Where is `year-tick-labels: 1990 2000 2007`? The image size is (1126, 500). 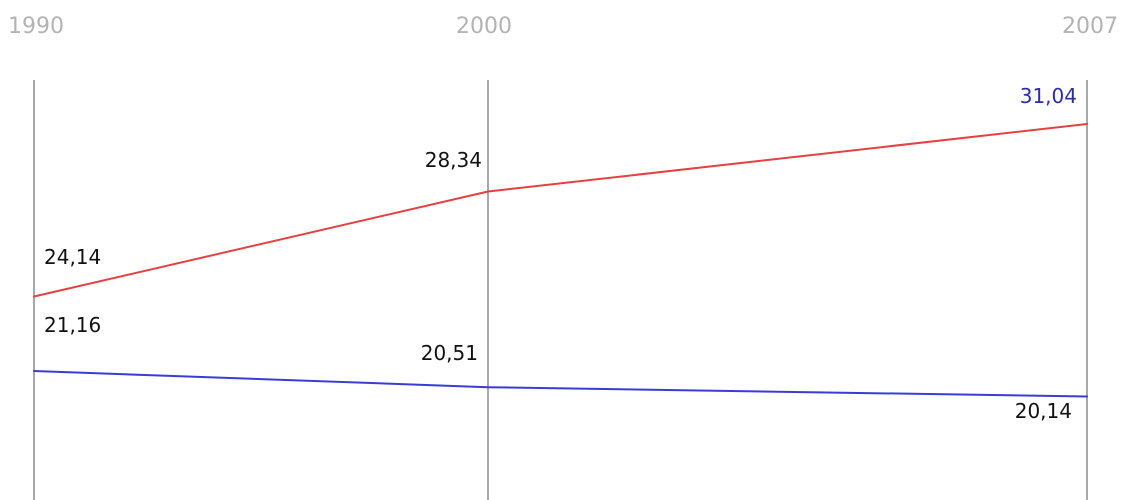 year-tick-labels: 1990 2000 2007 is located at coordinates (563, 26).